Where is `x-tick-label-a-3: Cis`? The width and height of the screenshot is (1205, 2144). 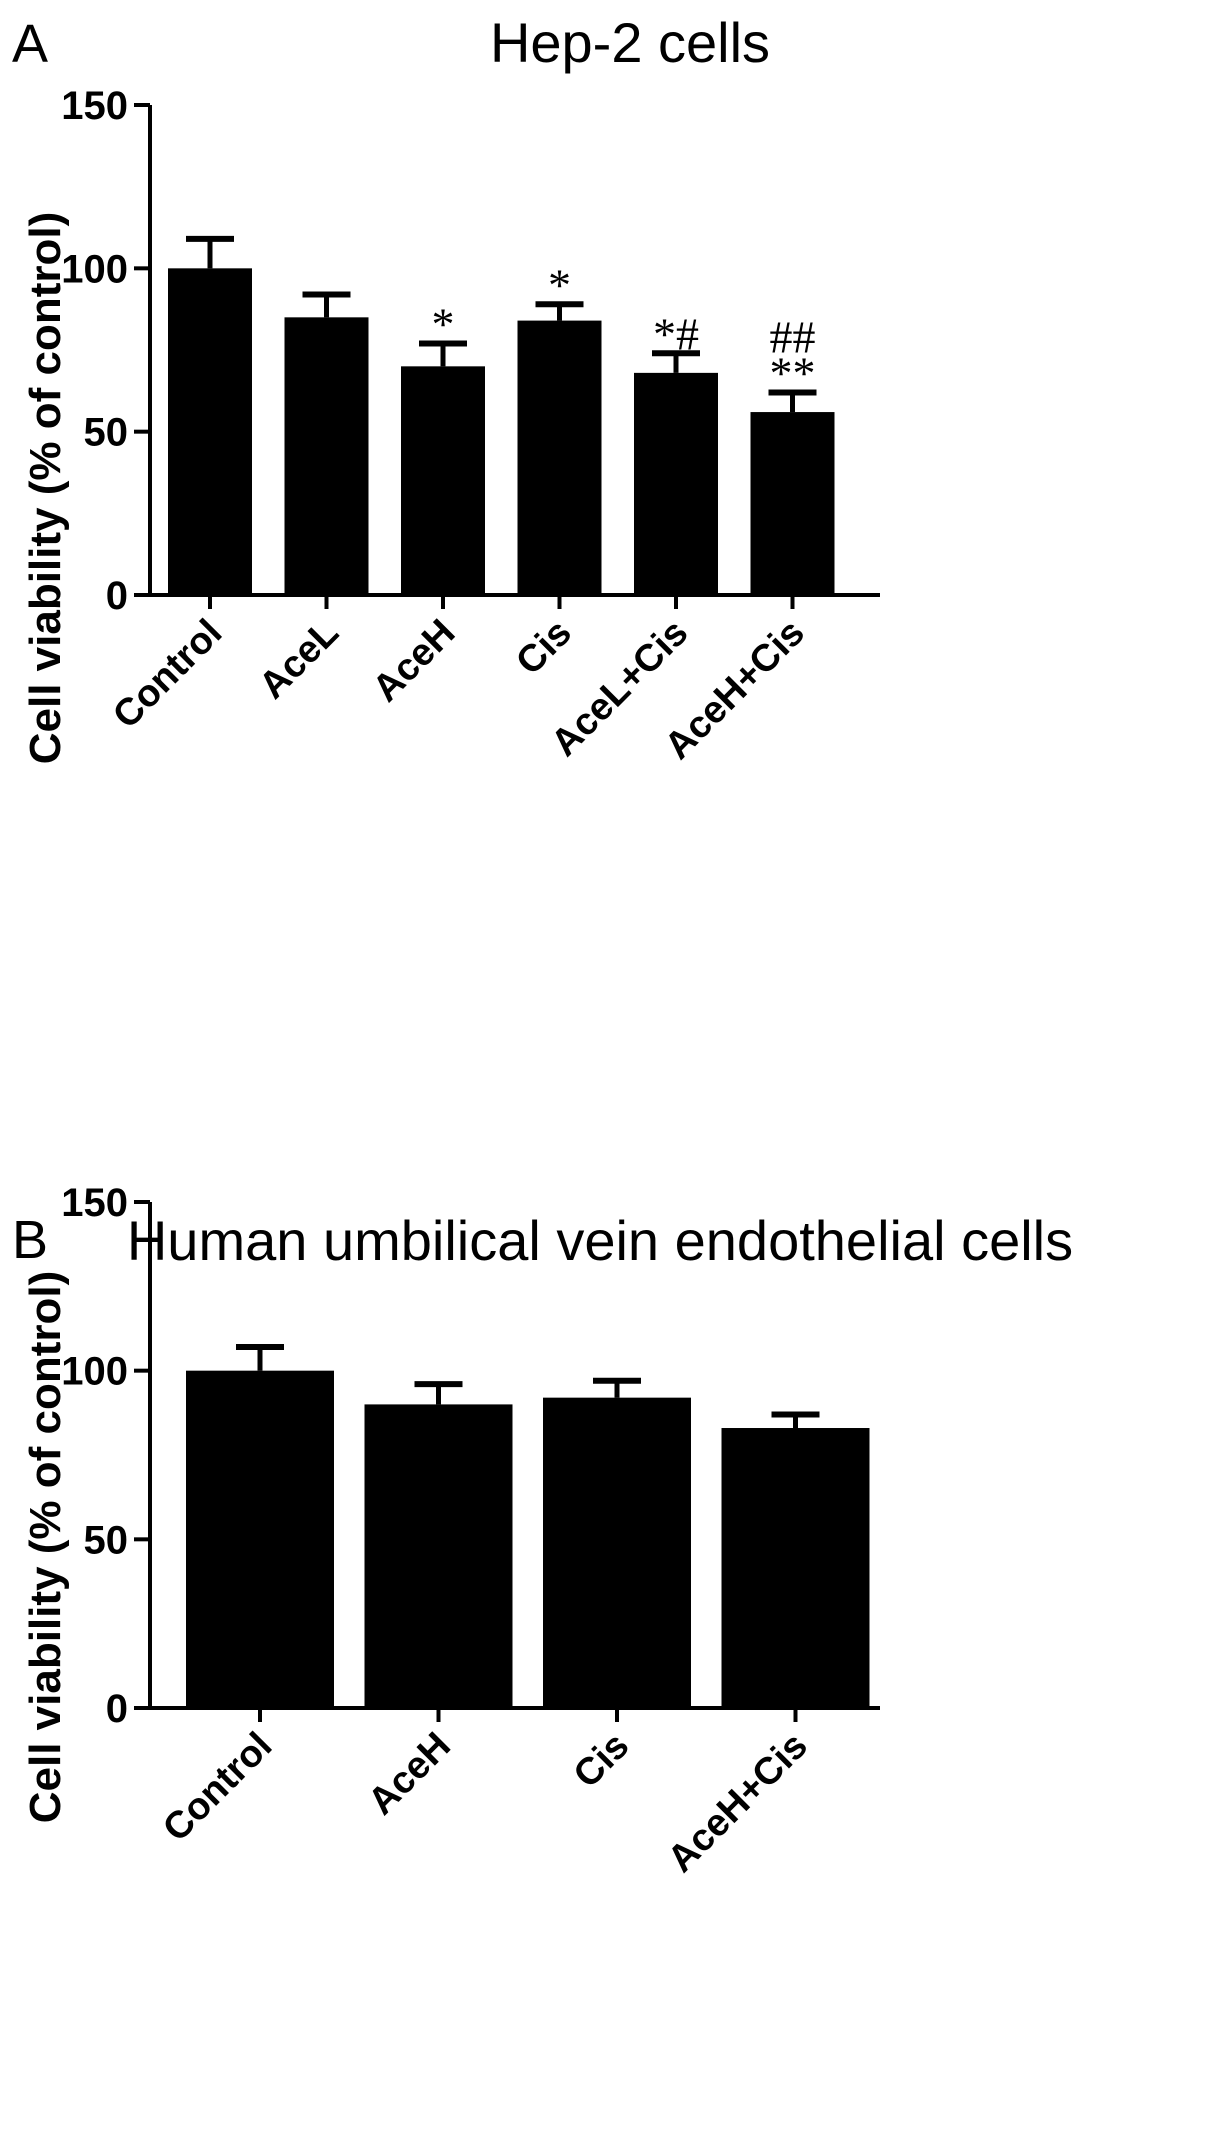
x-tick-label-a-3: Cis is located at coordinates (544, 648).